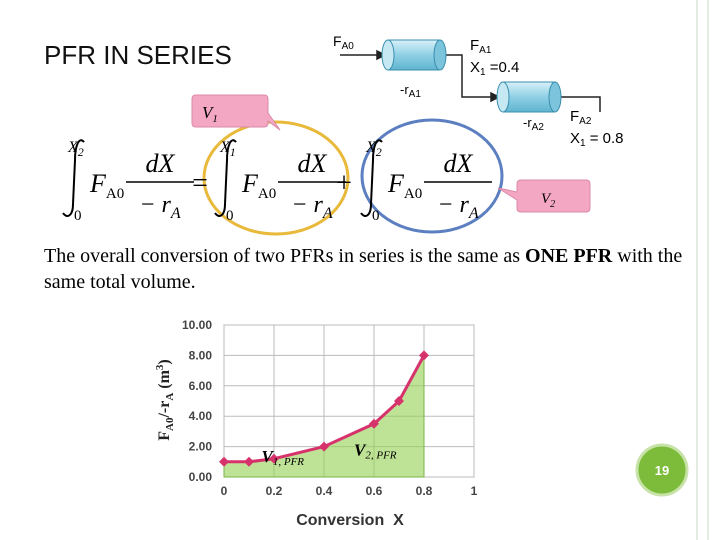 The height and width of the screenshot is (540, 720). I want to click on annotation: V2, PFR, so click(375, 451).